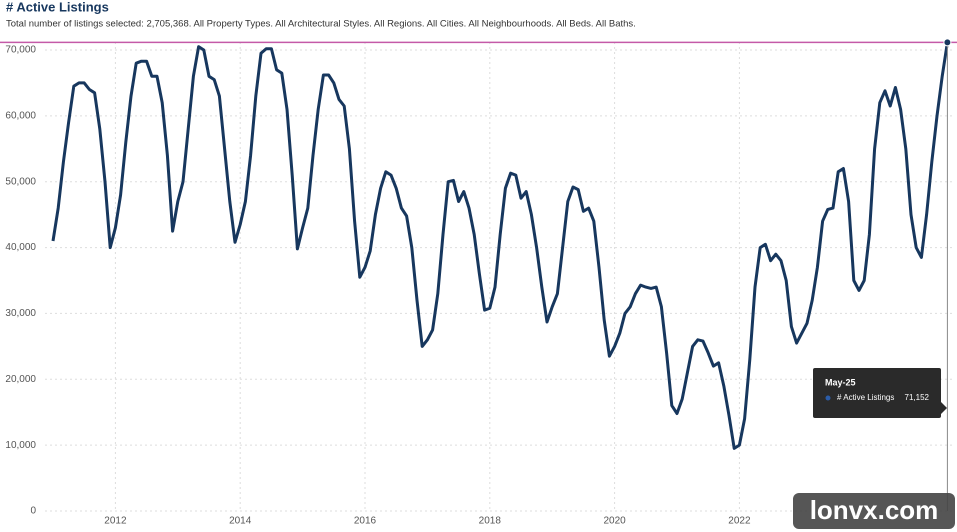 The height and width of the screenshot is (532, 957). What do you see at coordinates (20, 379) in the screenshot?
I see `y-tick-label: 20,000` at bounding box center [20, 379].